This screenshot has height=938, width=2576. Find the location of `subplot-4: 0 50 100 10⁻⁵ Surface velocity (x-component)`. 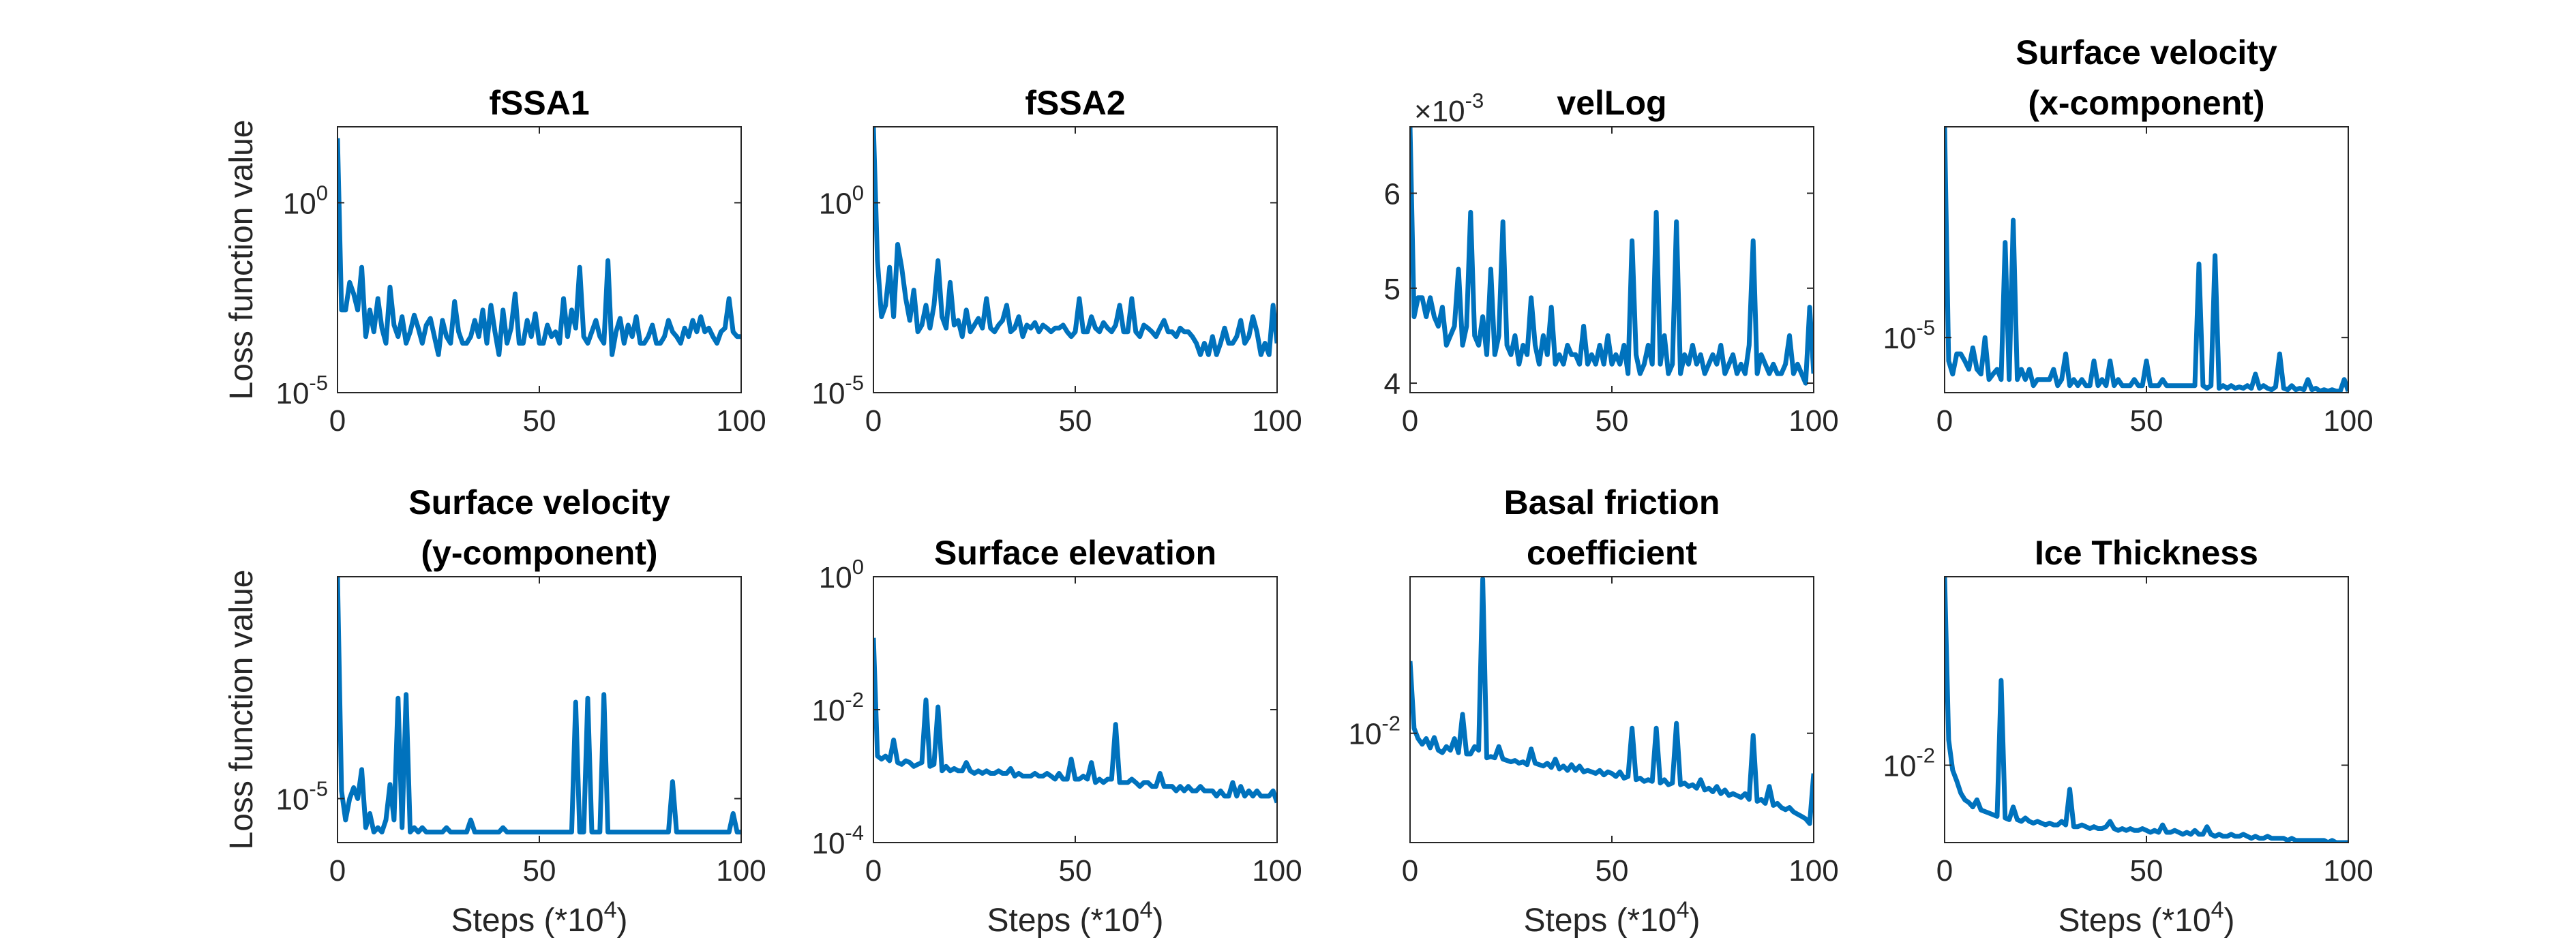

subplot-4: 0 50 100 10⁻⁵ Surface velocity (x-component) is located at coordinates (2128, 236).